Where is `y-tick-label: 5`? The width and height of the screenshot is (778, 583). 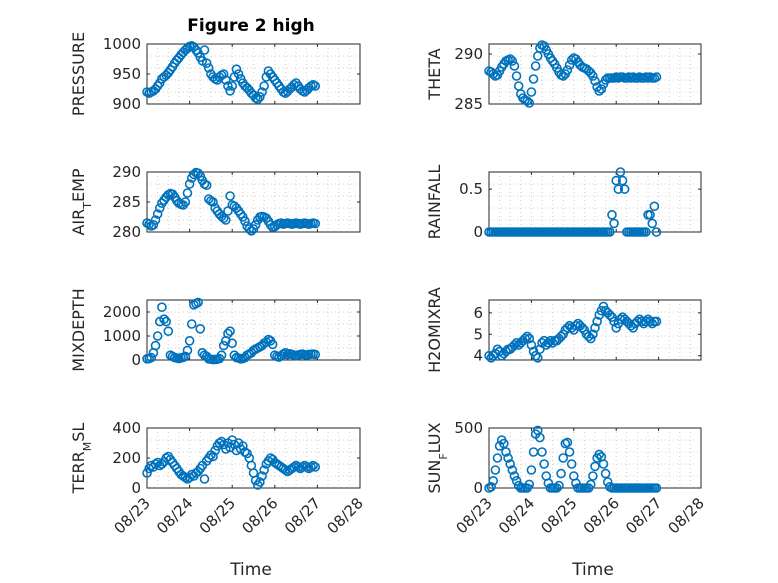
y-tick-label: 5 is located at coordinates (478, 334).